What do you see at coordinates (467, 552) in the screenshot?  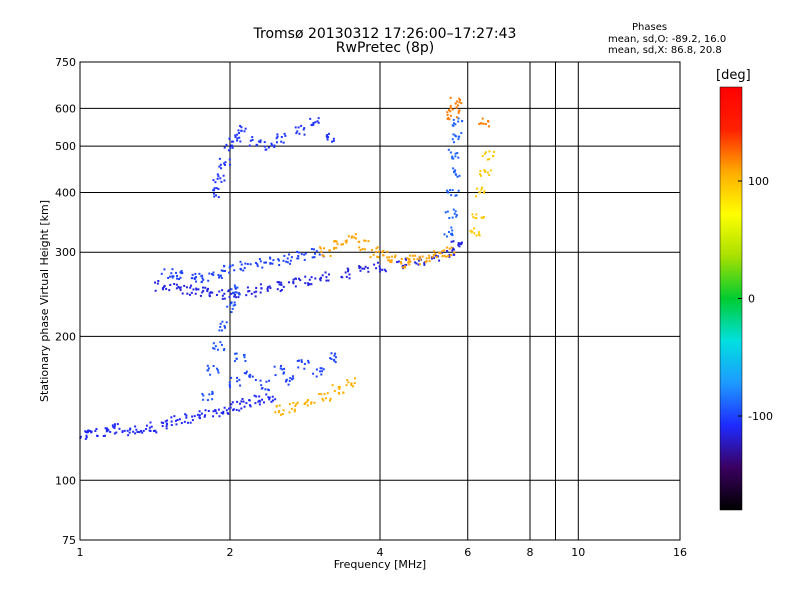 I see `x-tick-label: 6` at bounding box center [467, 552].